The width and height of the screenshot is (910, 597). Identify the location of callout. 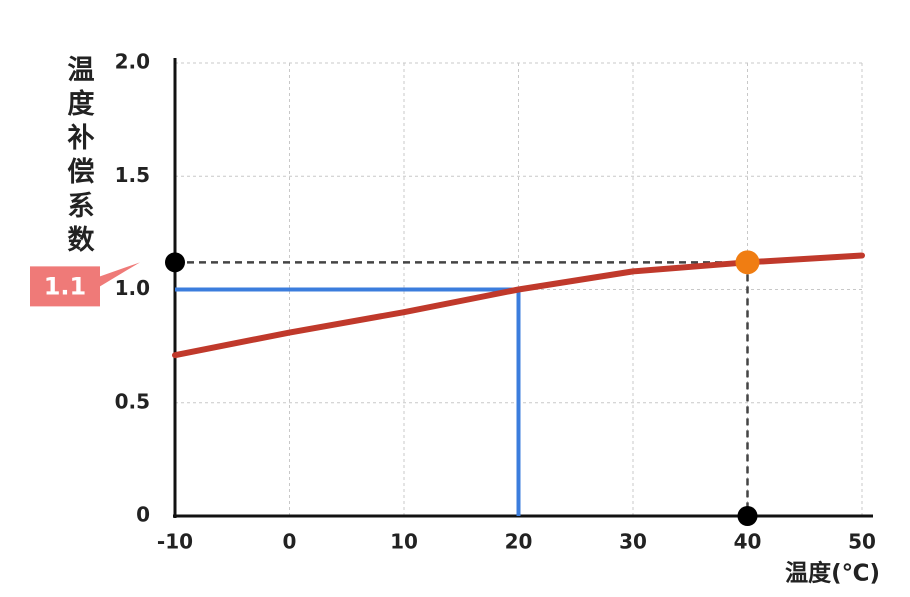
(85, 284).